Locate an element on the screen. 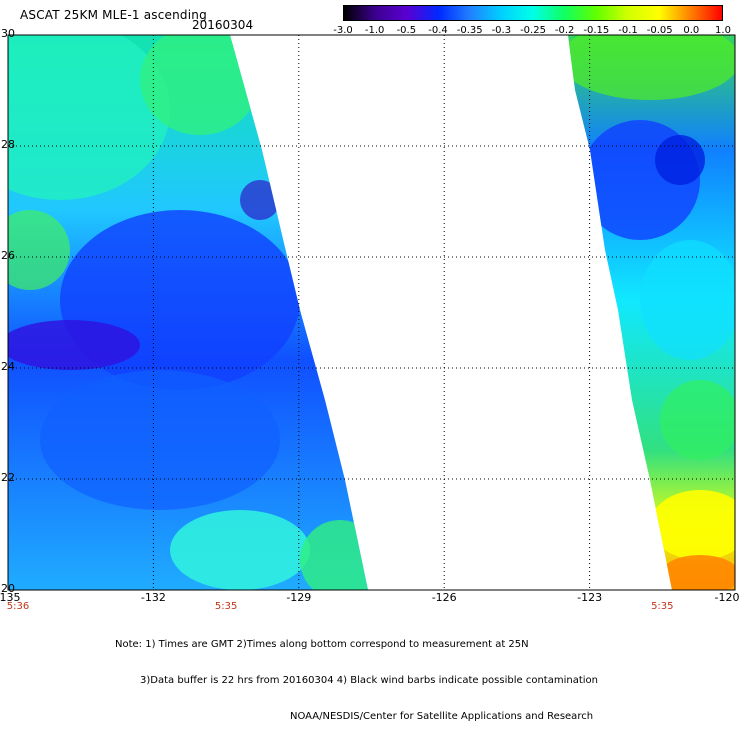 This screenshot has width=740, height=735. lat-tick-label: 24 is located at coordinates (8, 366).